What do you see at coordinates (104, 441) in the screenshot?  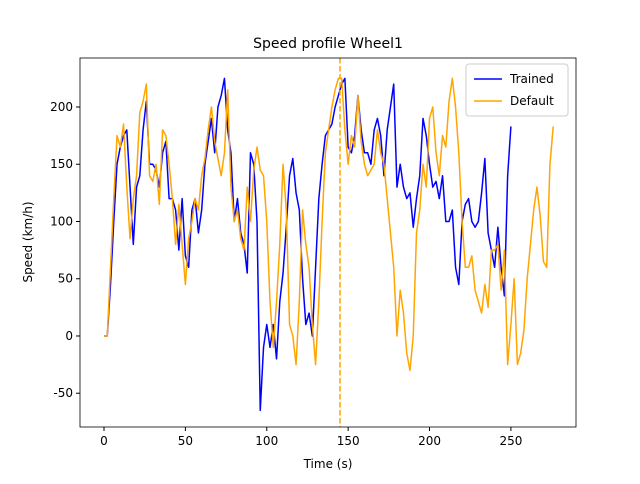 I see `x-tick-label: 0` at bounding box center [104, 441].